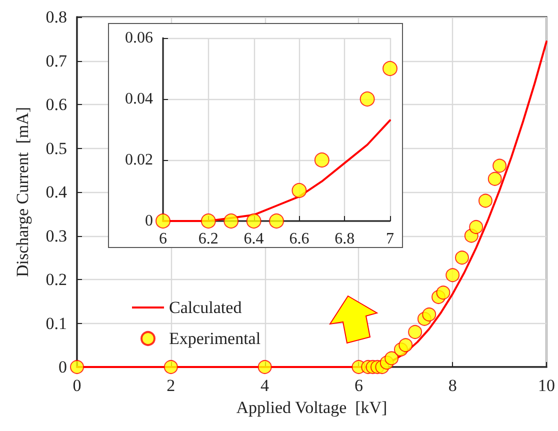 This screenshot has width=558, height=431. Describe the element at coordinates (546, 385) in the screenshot. I see `x-tick-label: 10` at that location.